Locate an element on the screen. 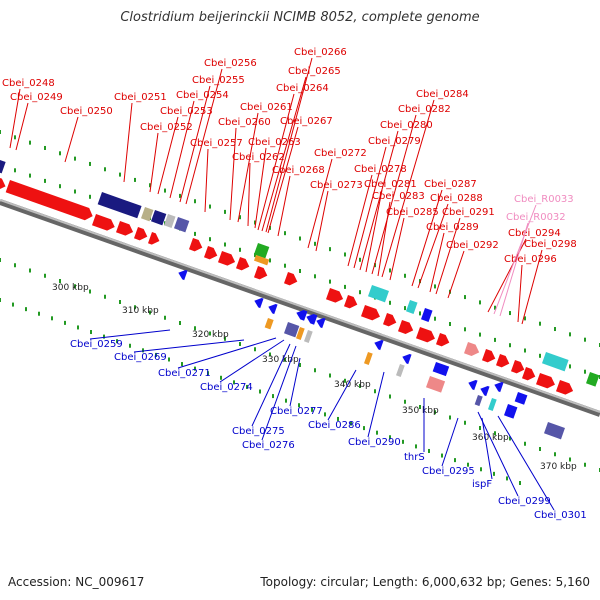 The image size is (600, 600). gene-label-cbei-0251: Cbei_0251 is located at coordinates (140, 97).